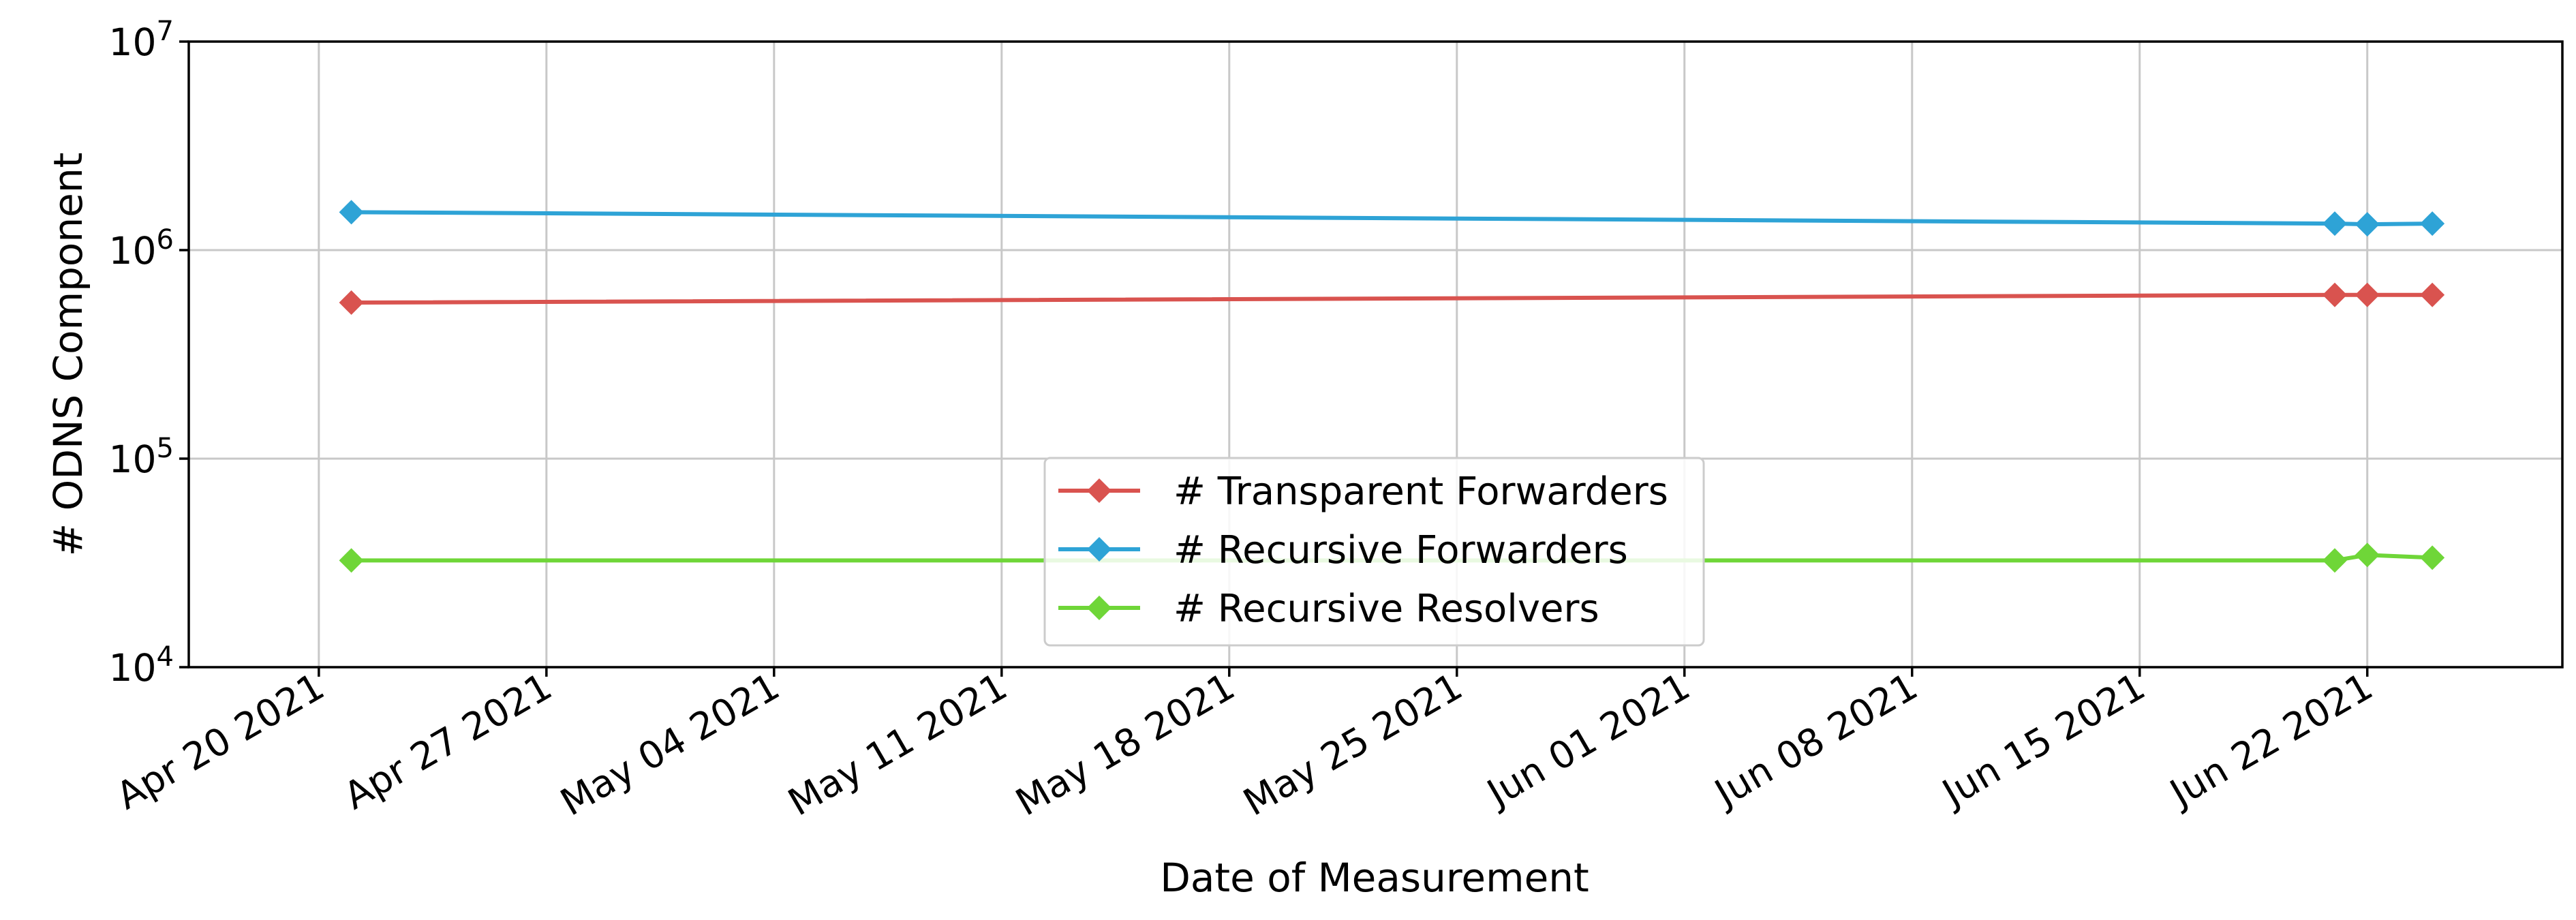 This screenshot has height=920, width=2576. What do you see at coordinates (1587, 740) in the screenshot?
I see `x-tick-label: Jun 01 2021` at bounding box center [1587, 740].